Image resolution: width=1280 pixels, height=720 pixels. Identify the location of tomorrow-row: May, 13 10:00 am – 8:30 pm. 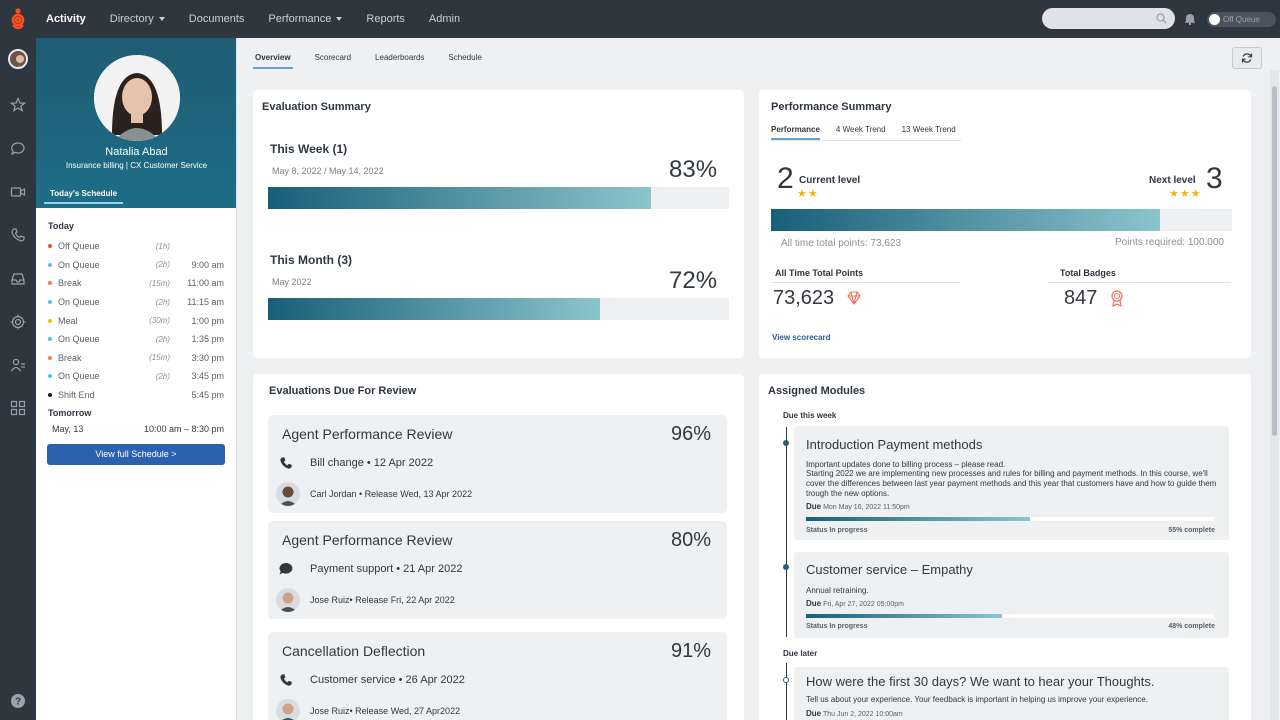
(136, 429).